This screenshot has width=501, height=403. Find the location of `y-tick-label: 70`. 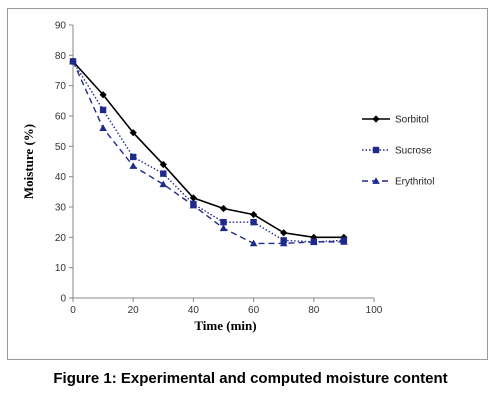

y-tick-label: 70 is located at coordinates (61, 86).